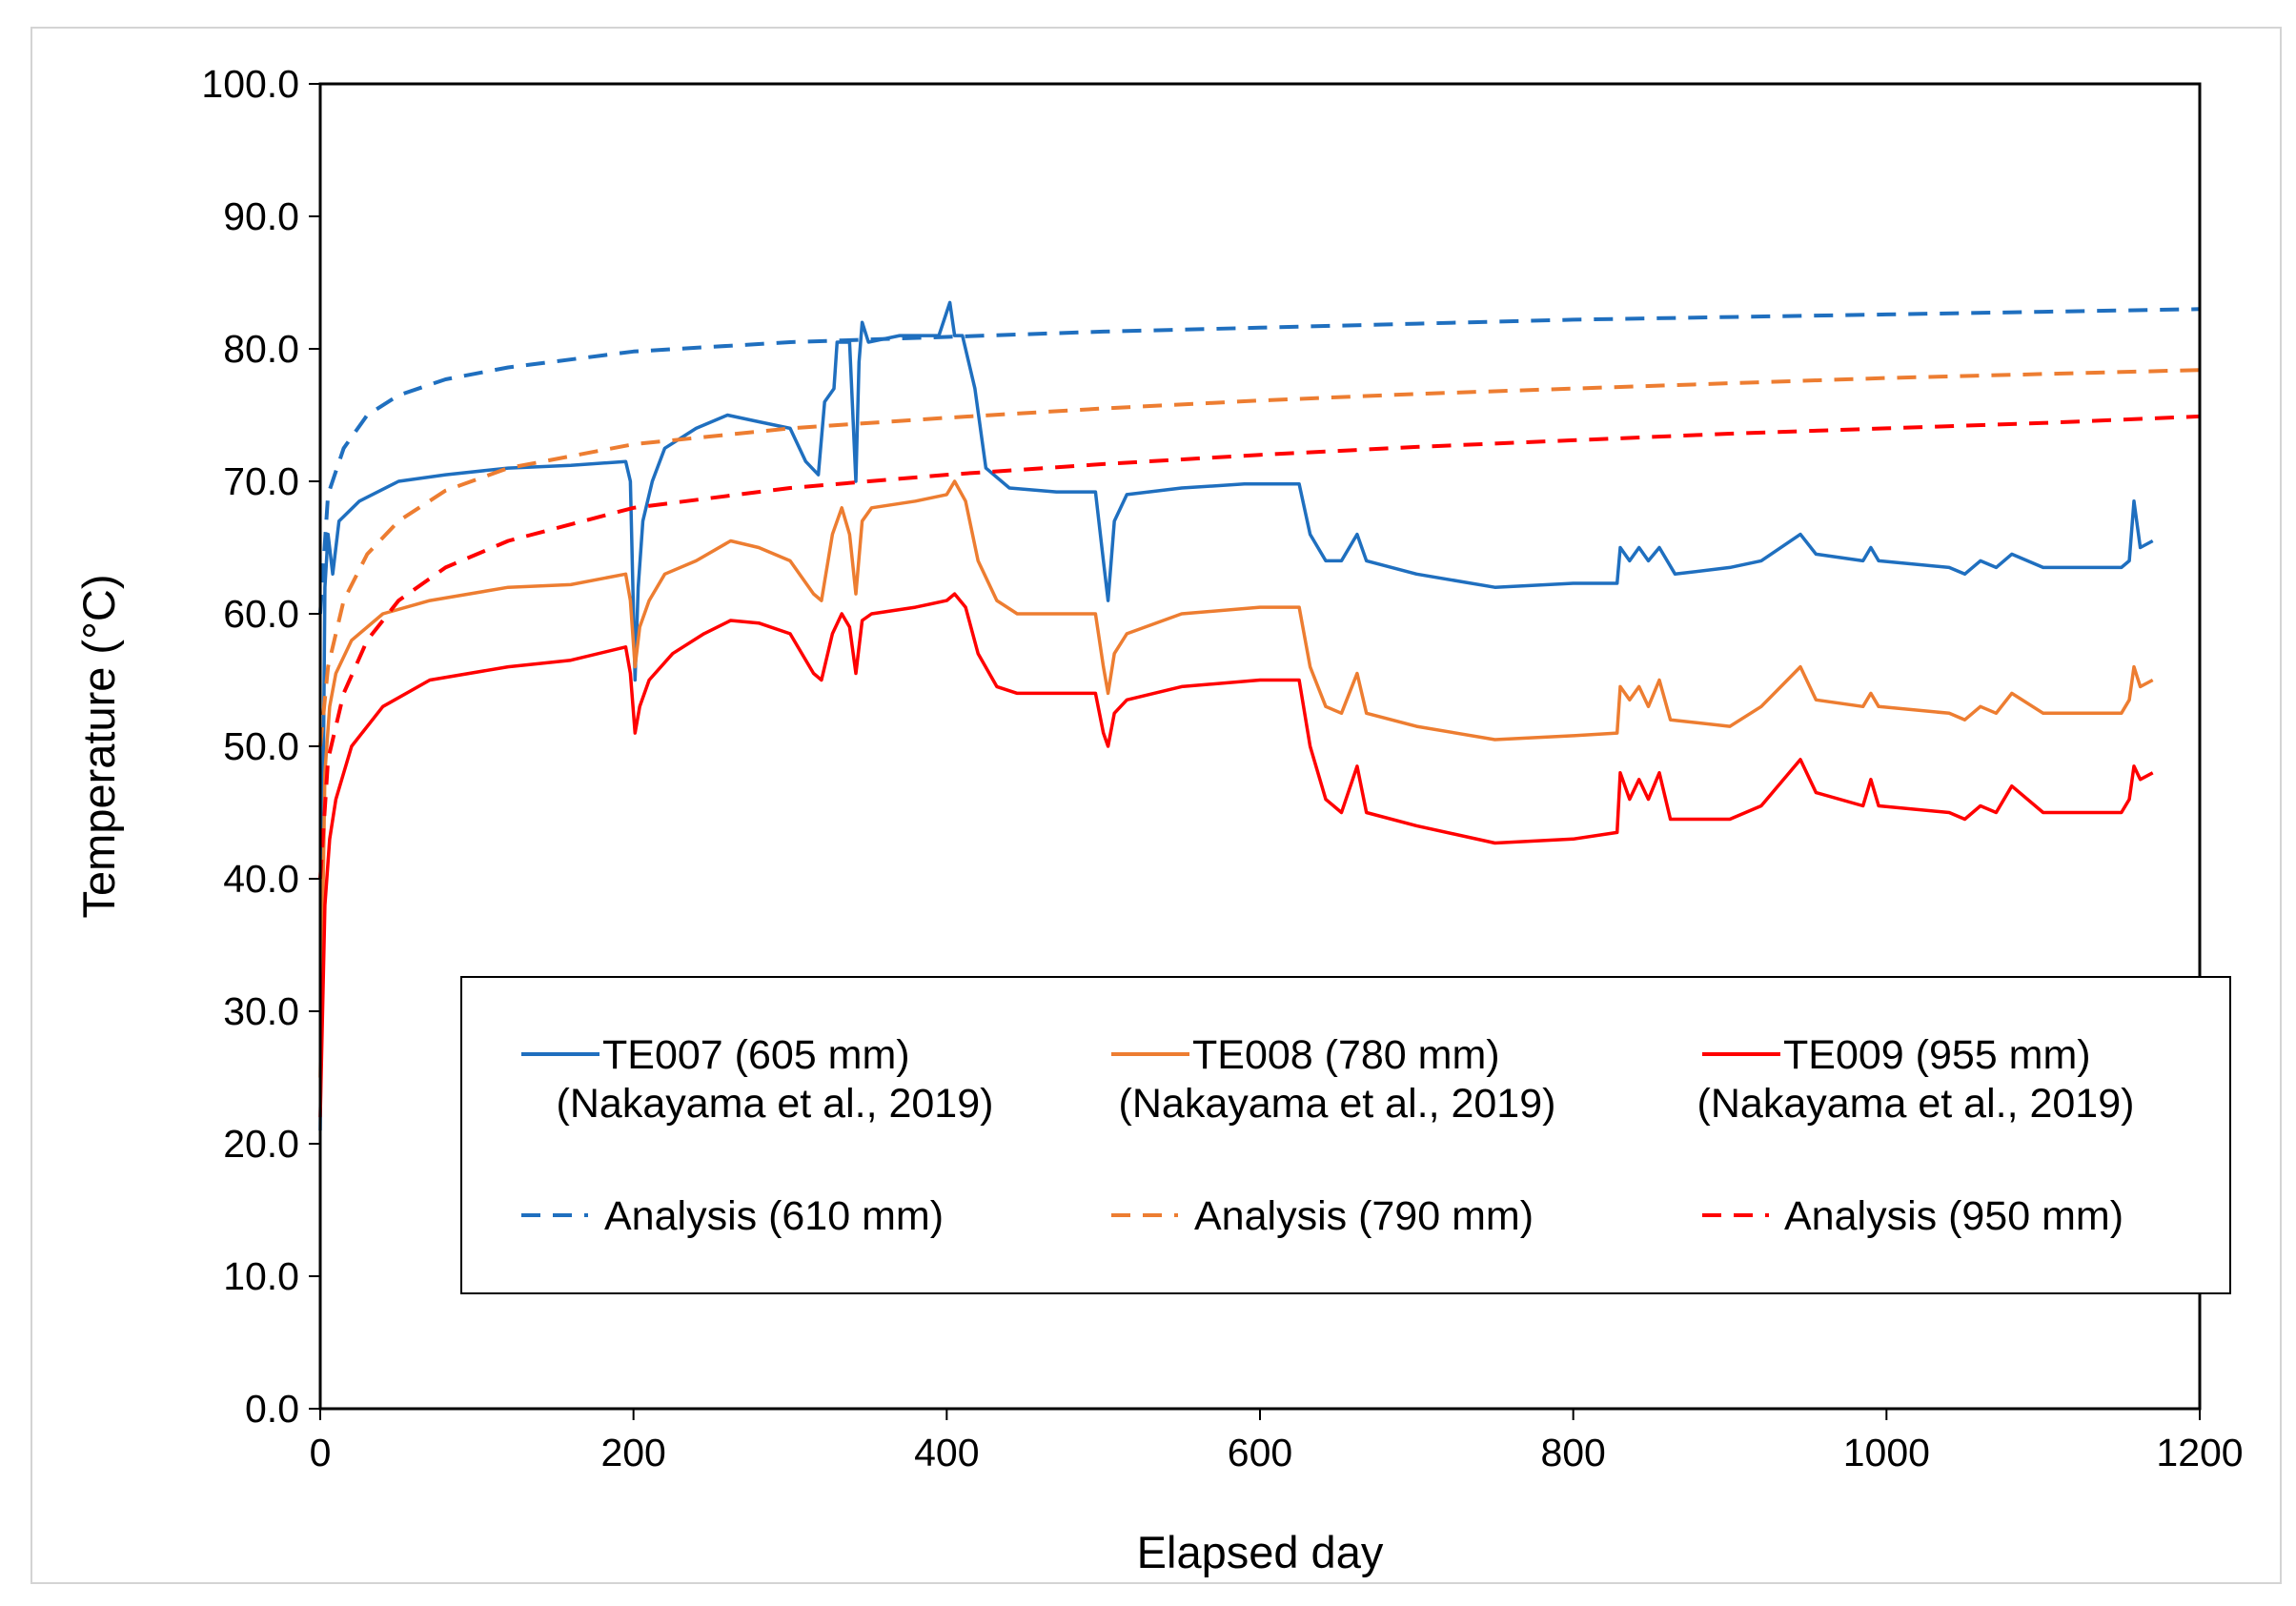 The width and height of the screenshot is (2296, 1606). What do you see at coordinates (774, 1216) in the screenshot?
I see `legend-label-analysis-610: Analysis (610 mm)` at bounding box center [774, 1216].